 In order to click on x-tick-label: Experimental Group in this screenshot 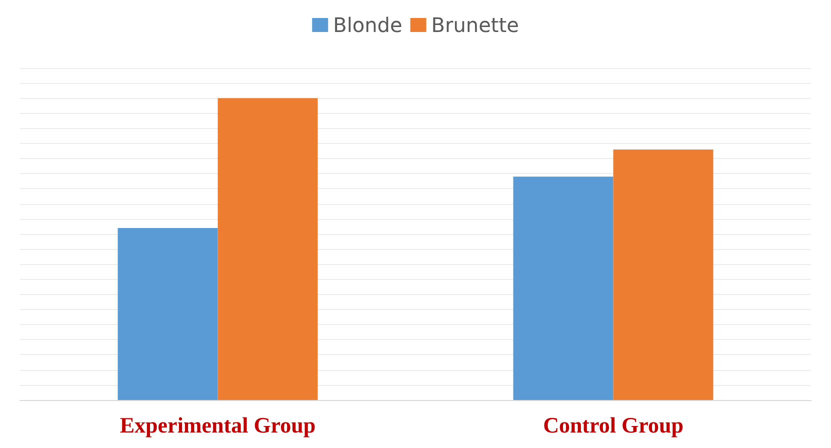, I will do `click(218, 425)`.